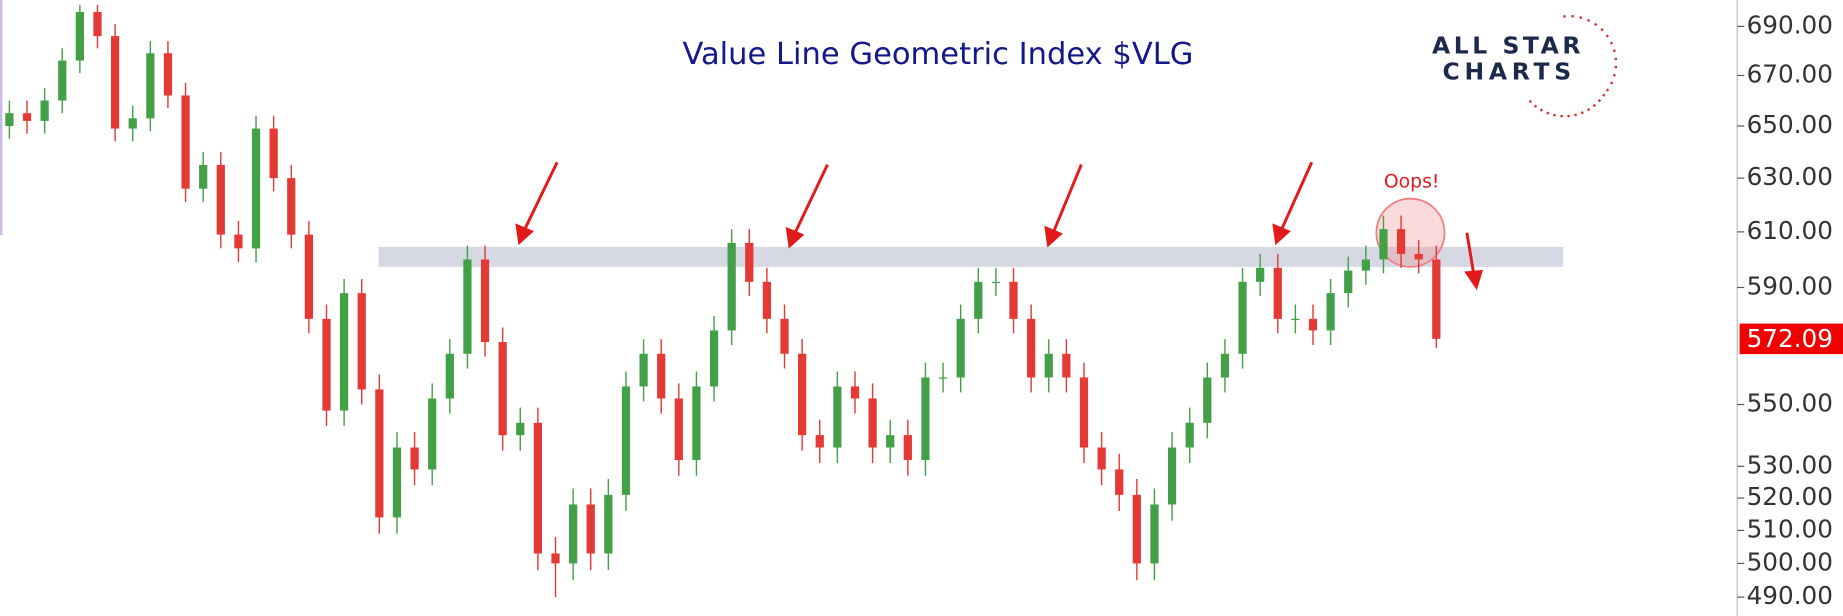 Image resolution: width=1843 pixels, height=616 pixels. Describe the element at coordinates (1410, 232) in the screenshot. I see `highlight-circle` at that location.